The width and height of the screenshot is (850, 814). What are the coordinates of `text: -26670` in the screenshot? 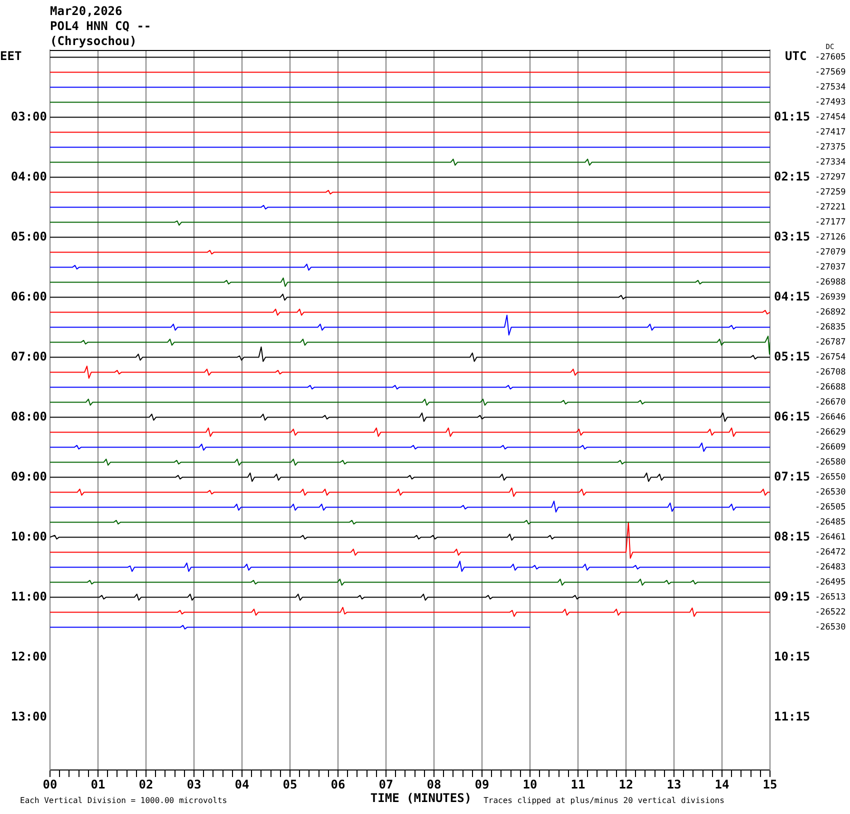 It's located at (830, 402).